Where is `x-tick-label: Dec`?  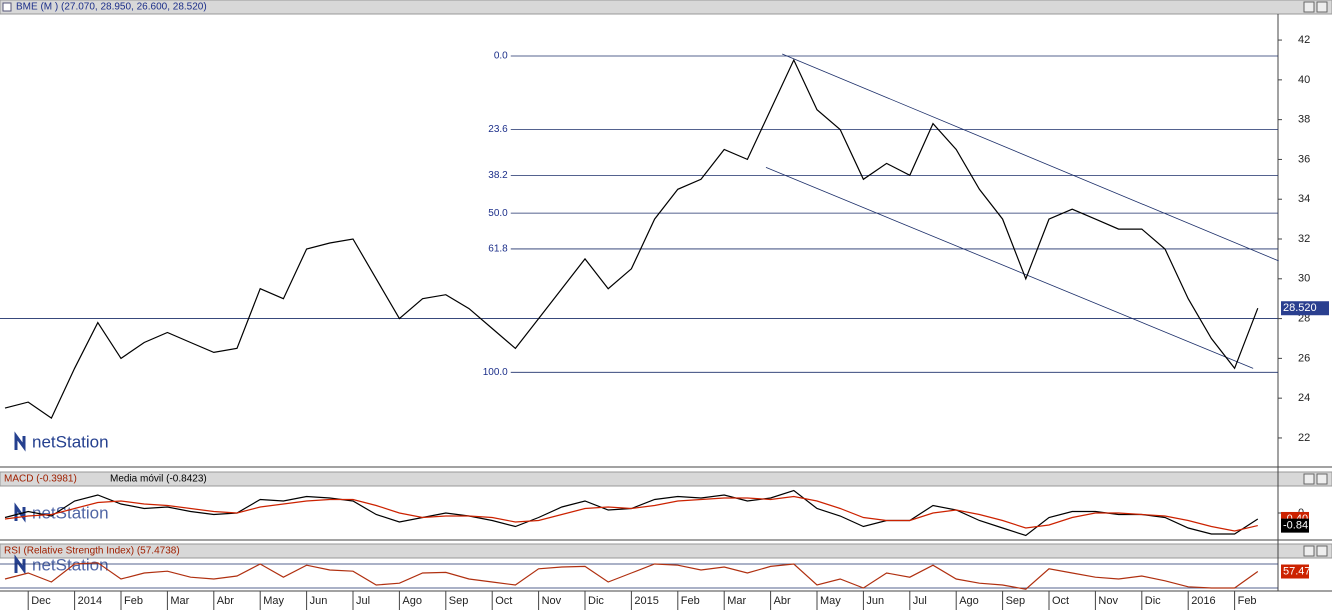
x-tick-label: Dec is located at coordinates (41, 601).